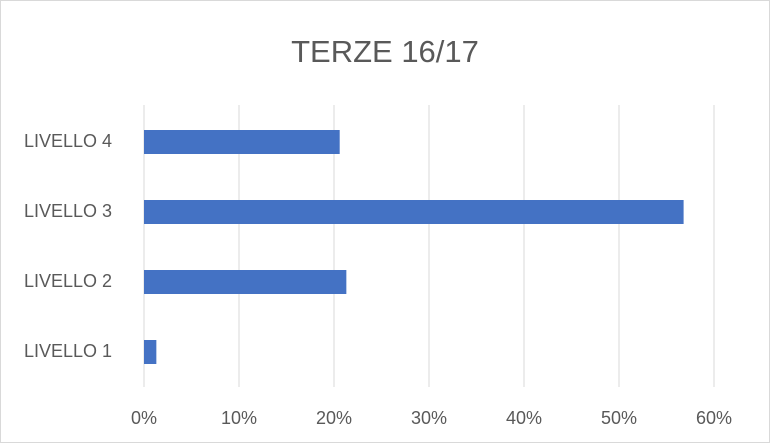 This screenshot has height=444, width=771. What do you see at coordinates (714, 418) in the screenshot?
I see `x-tick-label: 60%` at bounding box center [714, 418].